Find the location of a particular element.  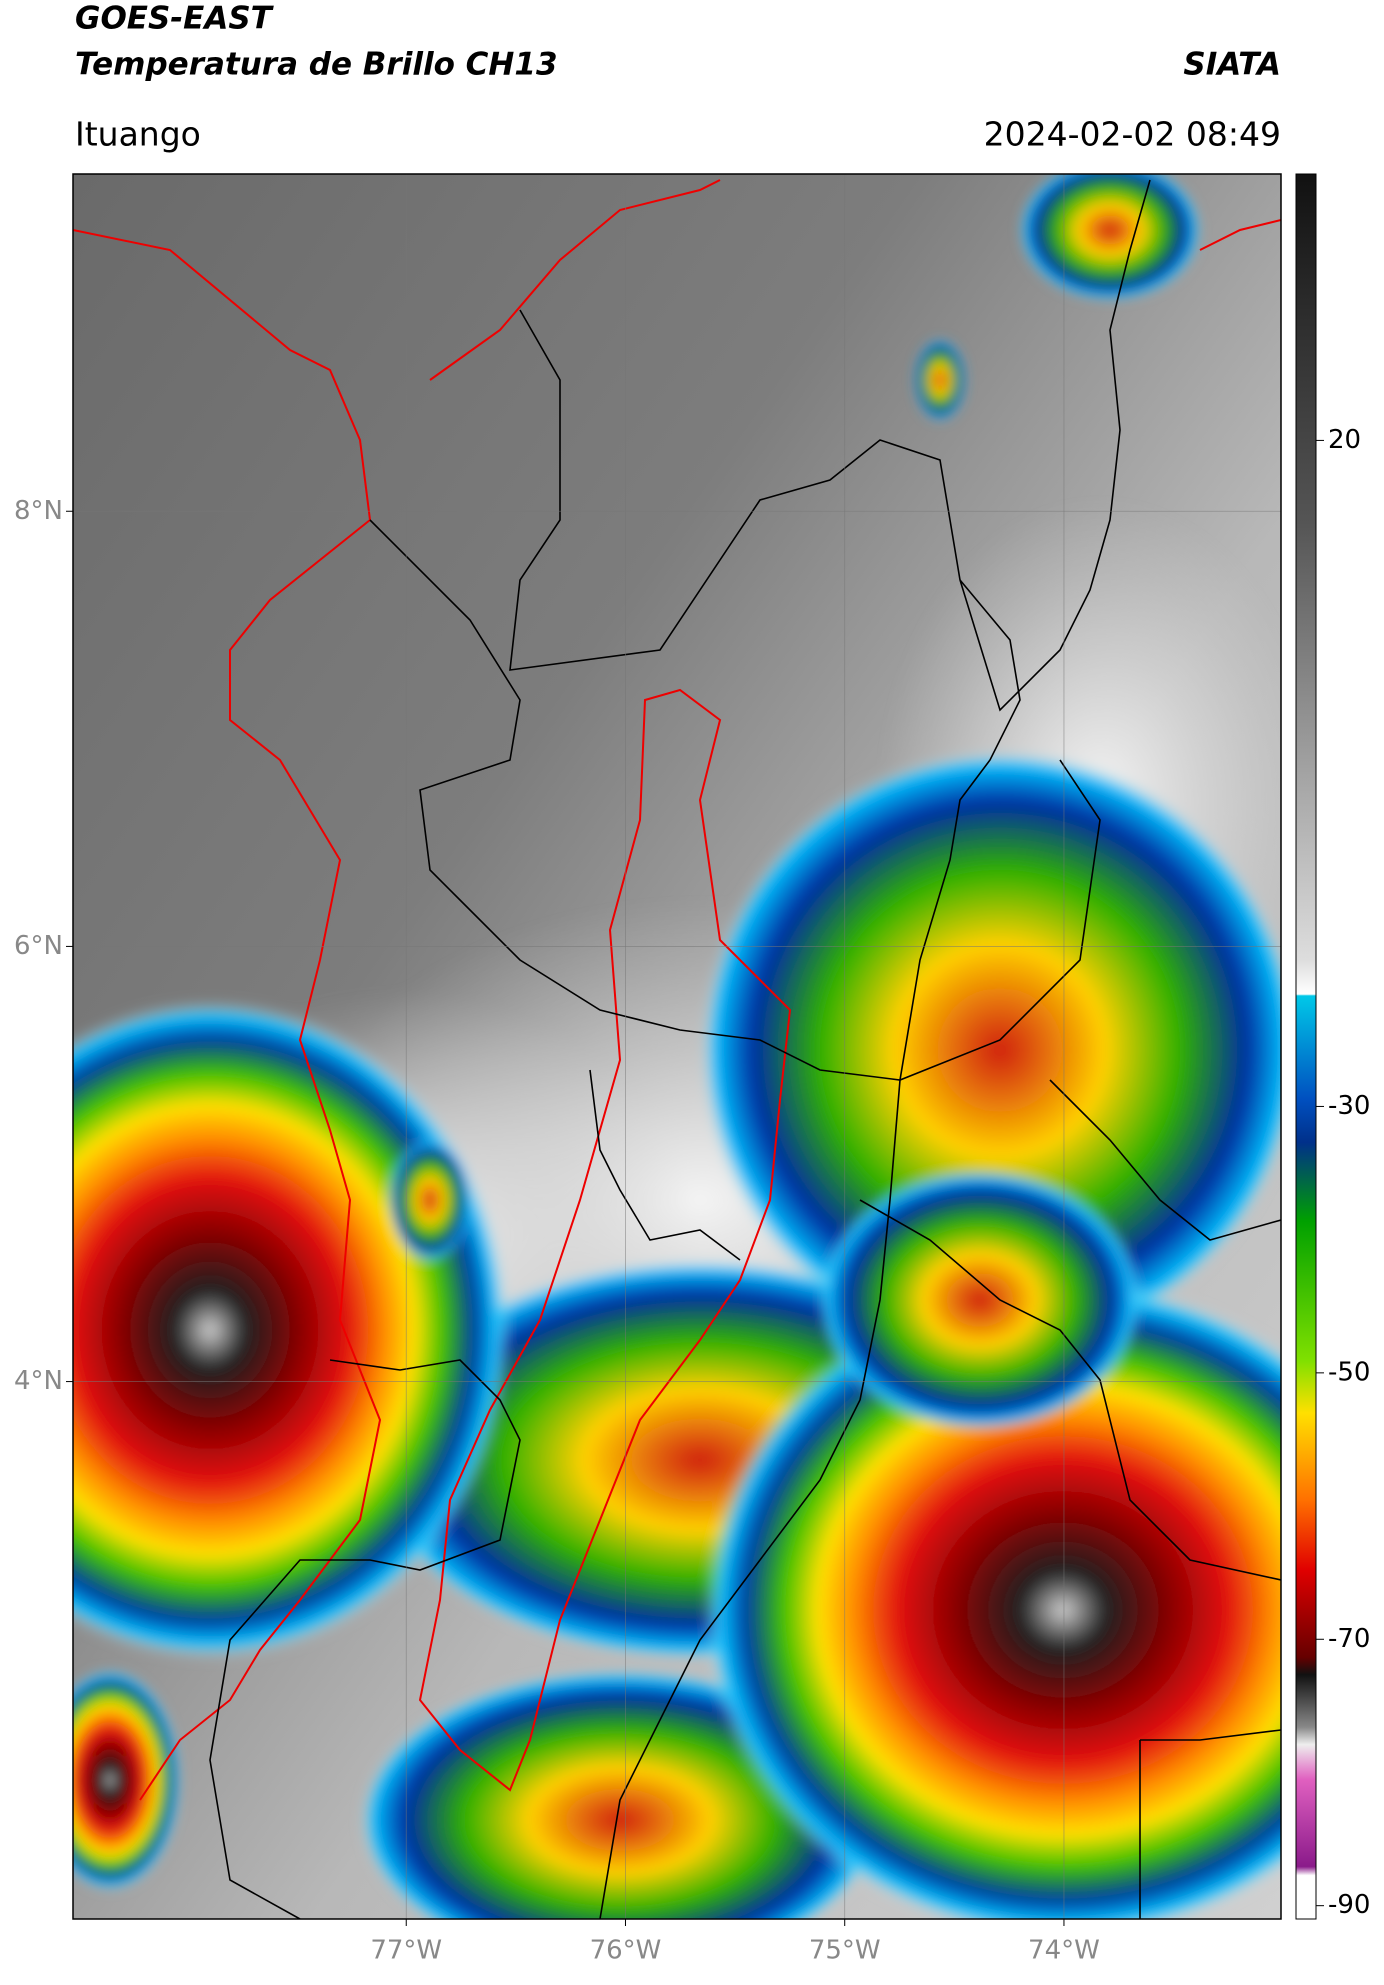

x-tick-label: 74°W is located at coordinates (1064, 1951).